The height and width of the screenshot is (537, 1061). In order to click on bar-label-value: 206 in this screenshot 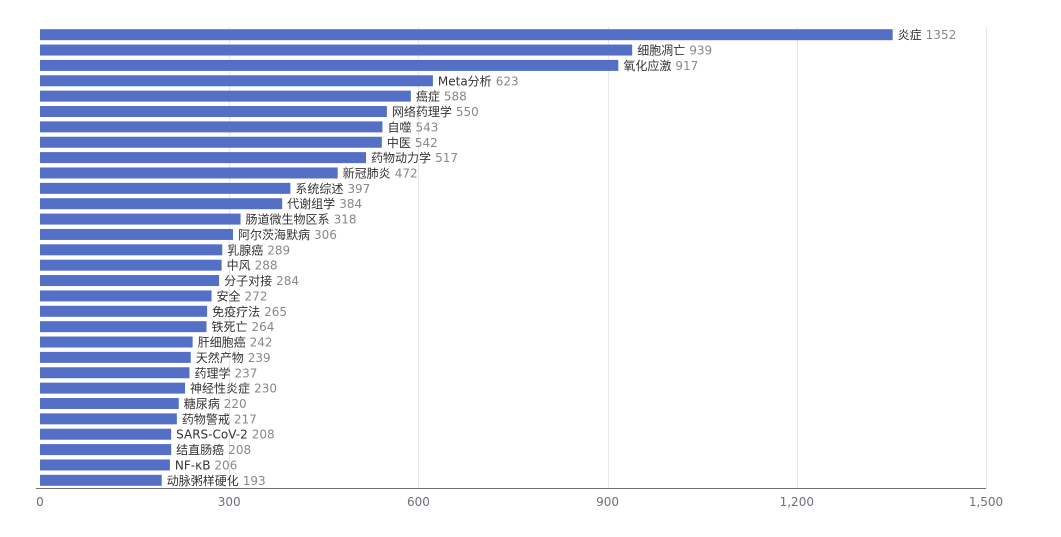, I will do `click(225, 465)`.